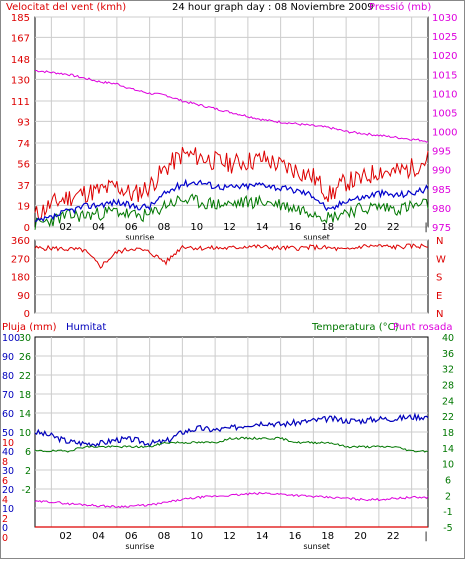  What do you see at coordinates (441, 152) in the screenshot?
I see `pressure-y-tick: 995` at bounding box center [441, 152].